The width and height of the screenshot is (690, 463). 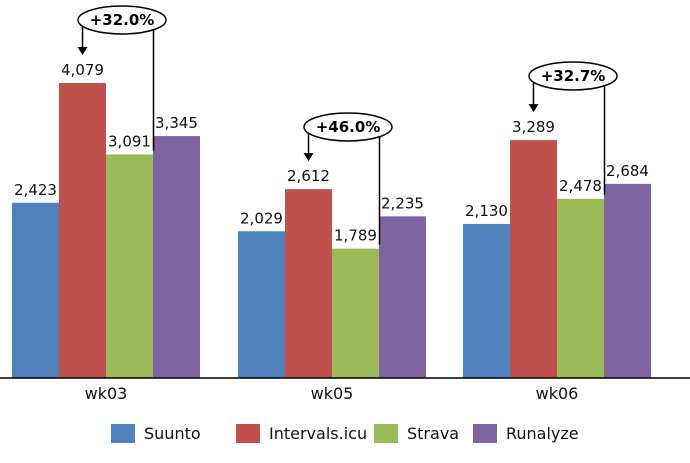 I want to click on value-label-runalyze-wk03: 3,345, so click(x=176, y=123).